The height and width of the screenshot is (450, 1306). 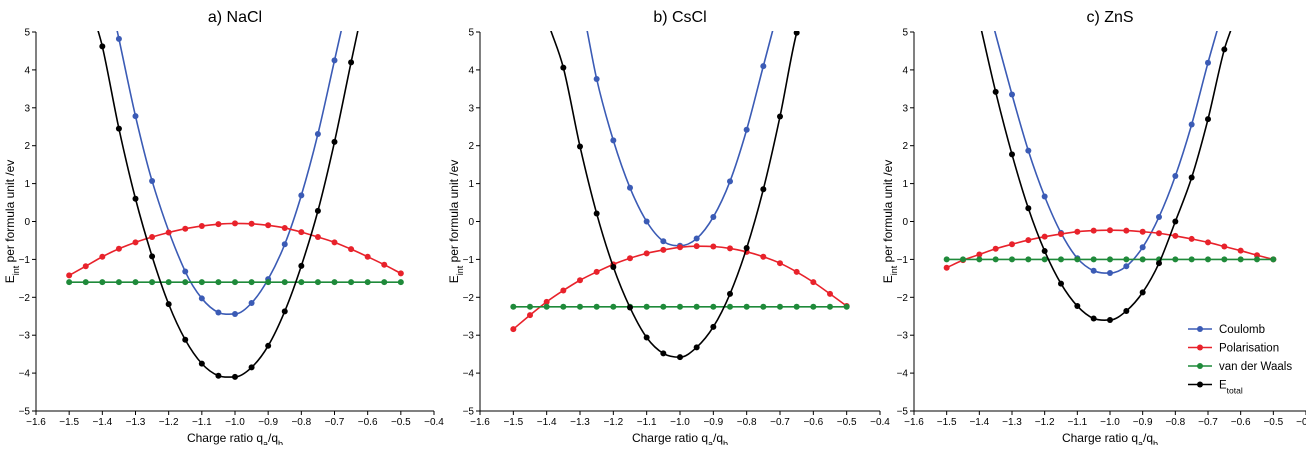 I want to click on x-tick-label: −1.6, so click(x=36, y=422).